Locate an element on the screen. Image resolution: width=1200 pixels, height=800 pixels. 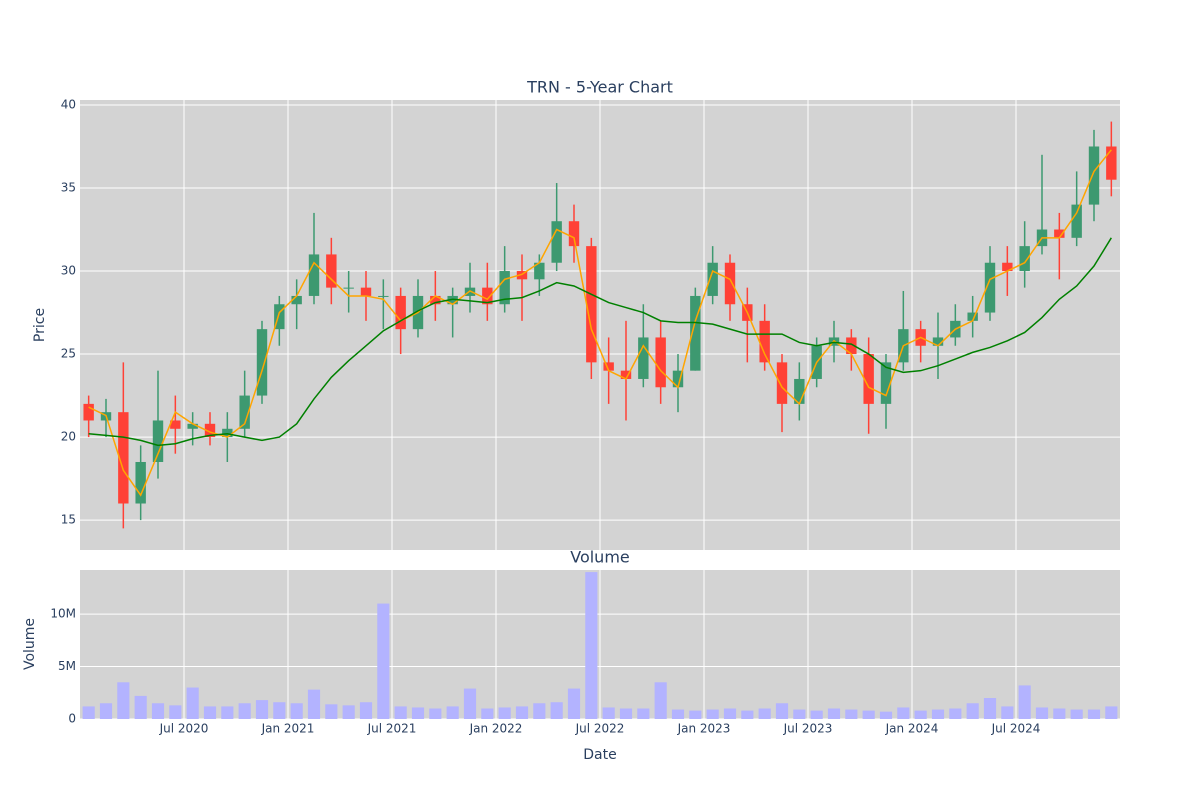
y-tick-label: 10M is located at coordinates (63, 614).